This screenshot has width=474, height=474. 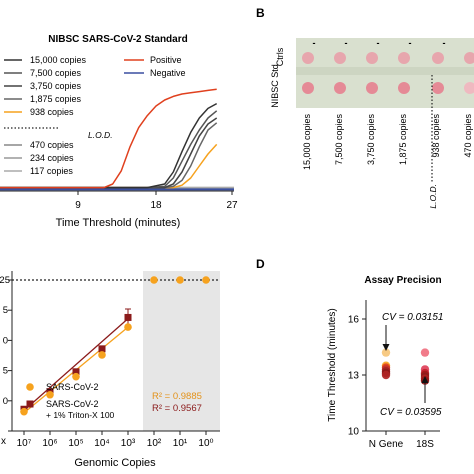 What do you see at coordinates (402, 280) in the screenshot?
I see `panel-d-title: Assay Precision` at bounding box center [402, 280].